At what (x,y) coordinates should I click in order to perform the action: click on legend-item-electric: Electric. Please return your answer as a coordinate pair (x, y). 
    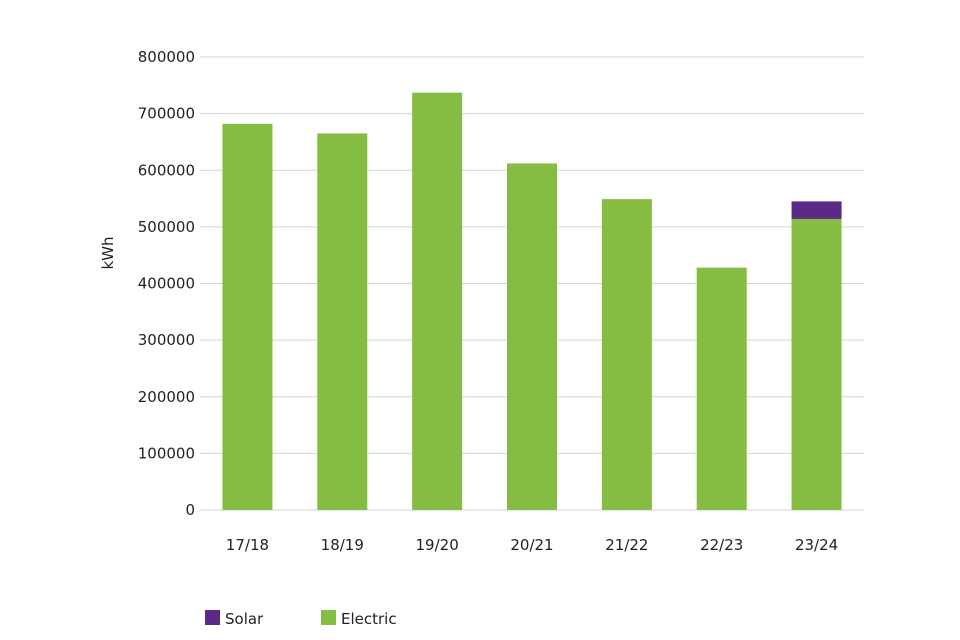
    Looking at the image, I should click on (359, 619).